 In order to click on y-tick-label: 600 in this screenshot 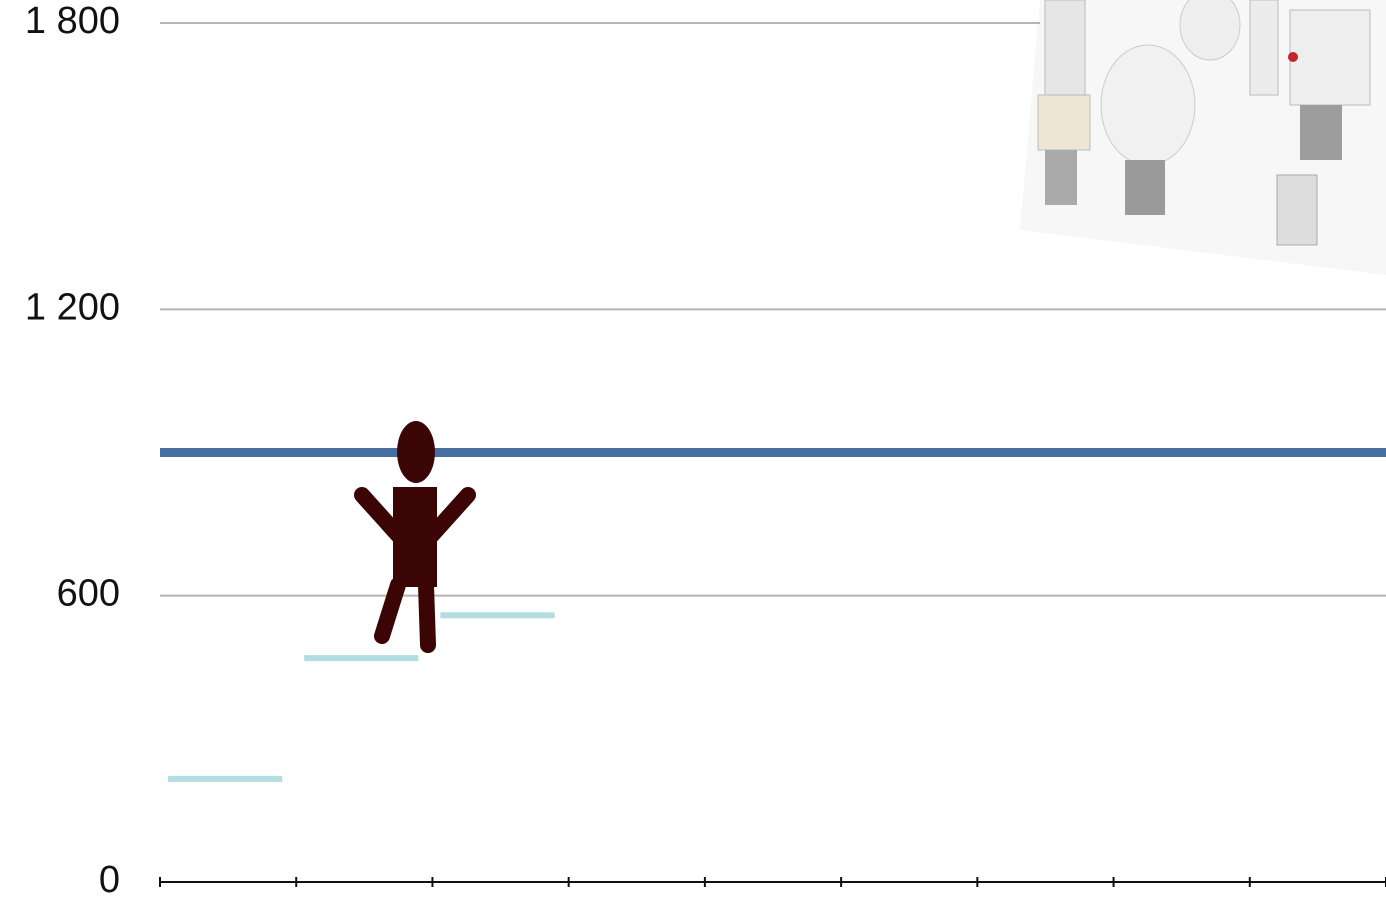, I will do `click(88, 594)`.